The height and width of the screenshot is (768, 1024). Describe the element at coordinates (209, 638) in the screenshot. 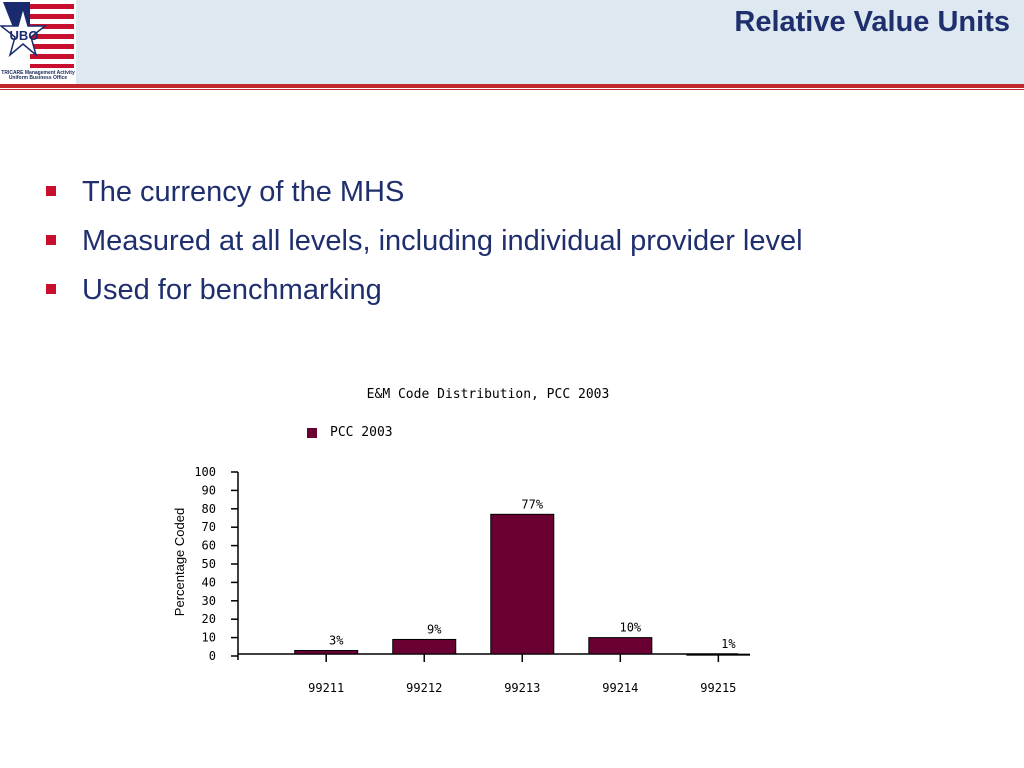

I see `y-tick-label: 10` at that location.